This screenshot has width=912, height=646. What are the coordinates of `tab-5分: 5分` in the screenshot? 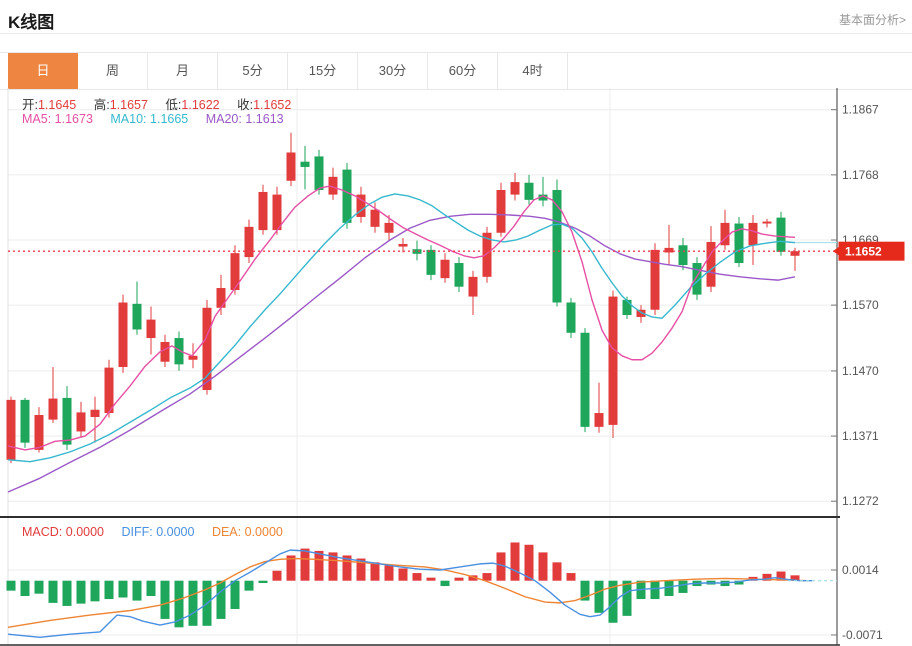 It's located at (253, 71).